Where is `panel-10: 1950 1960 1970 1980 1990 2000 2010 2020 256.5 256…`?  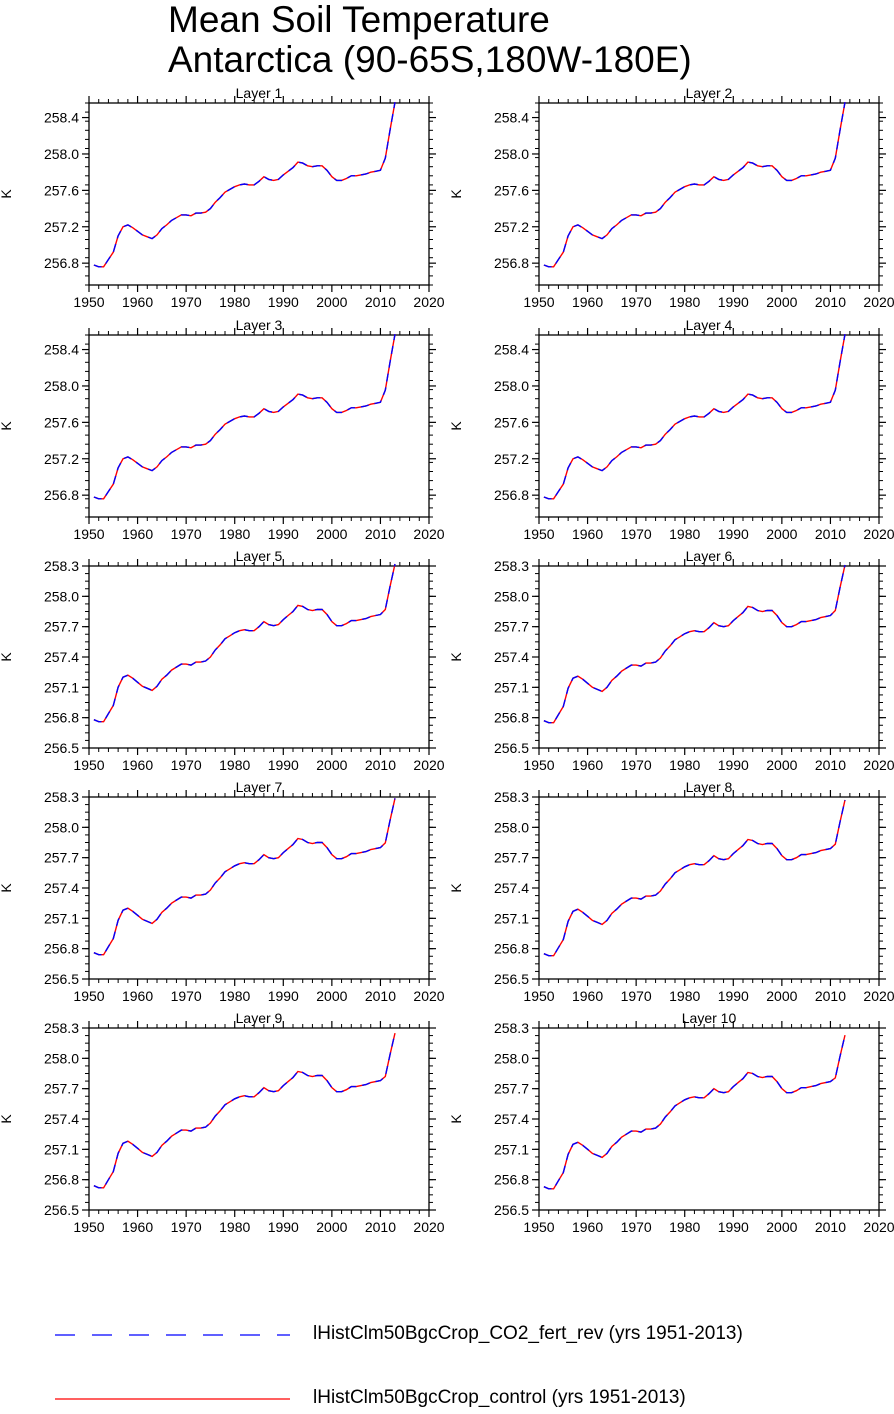 panel-10: 1950 1960 1970 1980 1990 2000 2010 2020 256.5 256… is located at coordinates (671, 1122).